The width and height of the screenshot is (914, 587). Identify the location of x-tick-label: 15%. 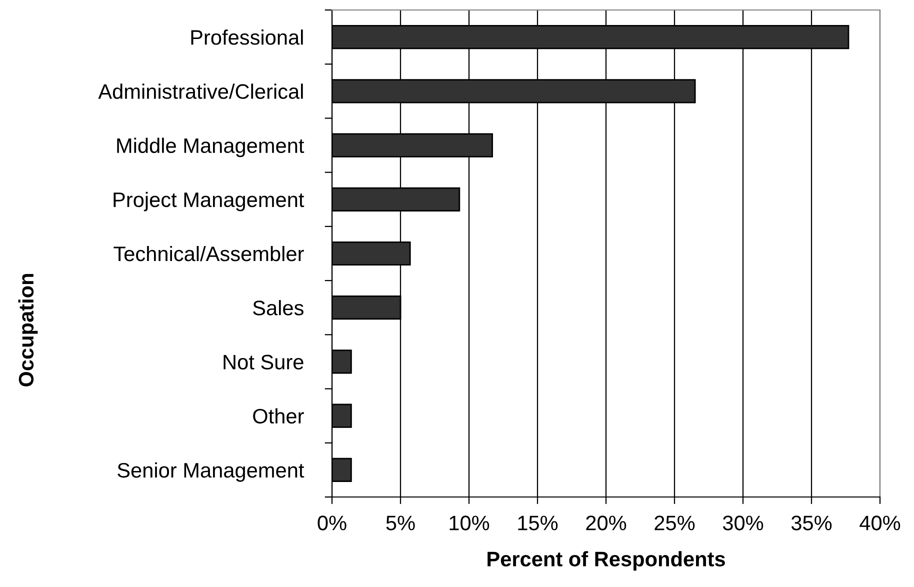
(538, 523).